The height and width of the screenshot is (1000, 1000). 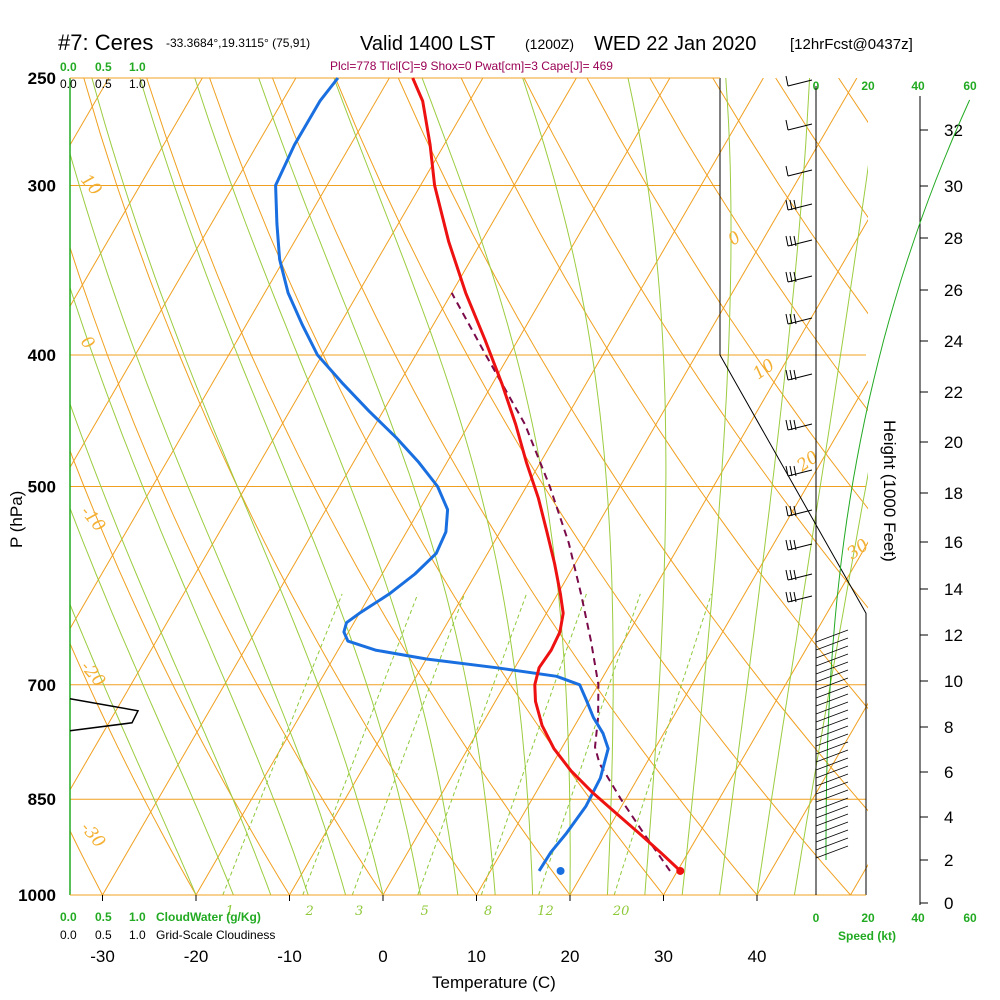 What do you see at coordinates (359, 911) in the screenshot?
I see `mixing-ratio-label: 3` at bounding box center [359, 911].